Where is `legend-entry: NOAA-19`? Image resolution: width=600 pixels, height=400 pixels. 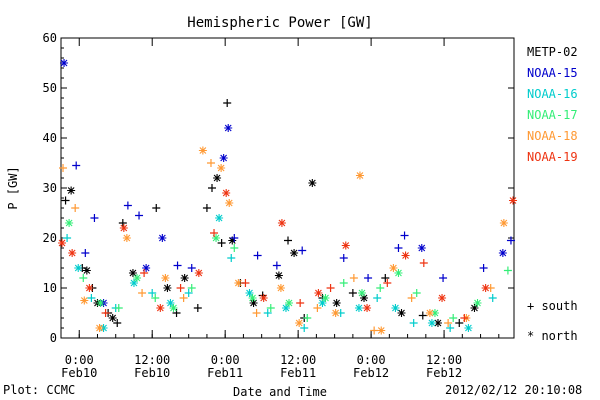
legend-entry: NOAA-19 is located at coordinates (552, 157).